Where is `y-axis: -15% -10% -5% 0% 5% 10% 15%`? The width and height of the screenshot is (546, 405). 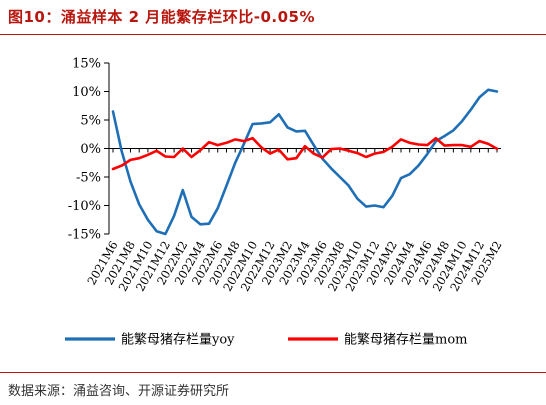 y-axis: -15% -10% -5% 0% 5% 10% 15% is located at coordinates (89, 150).